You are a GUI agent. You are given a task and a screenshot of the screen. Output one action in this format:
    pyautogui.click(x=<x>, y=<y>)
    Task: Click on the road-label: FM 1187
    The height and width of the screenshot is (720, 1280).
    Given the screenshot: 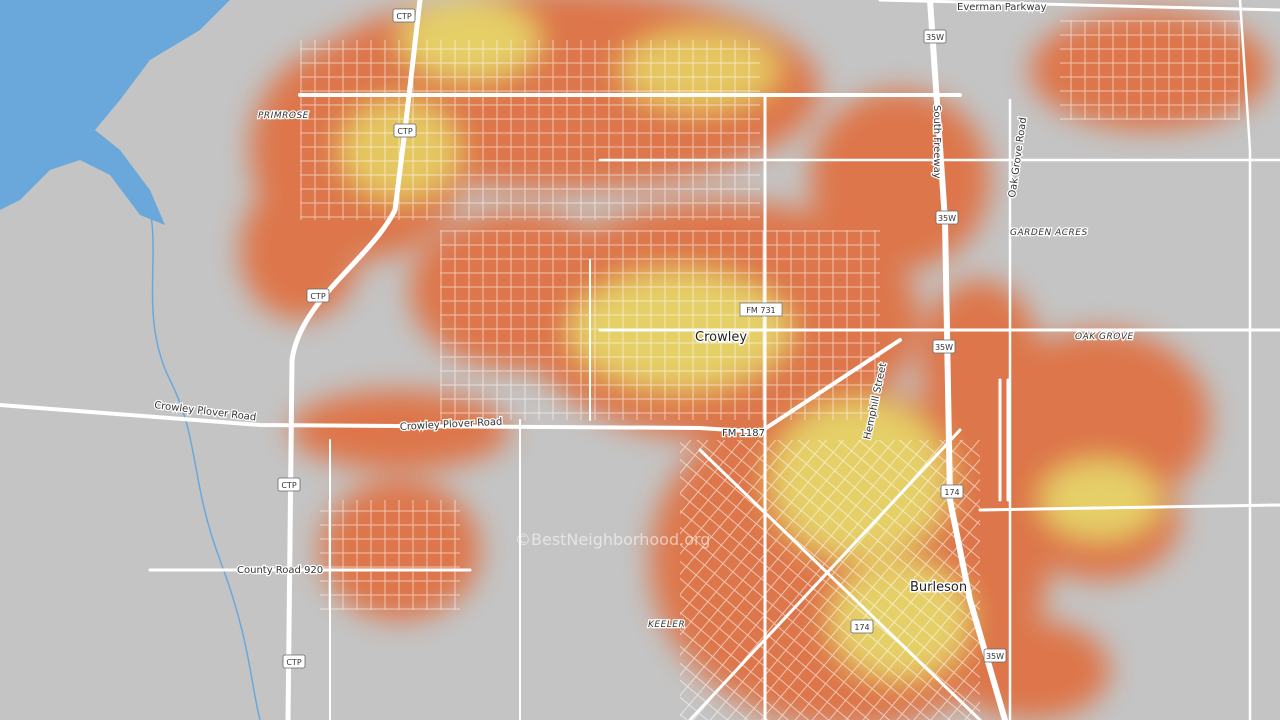 What is the action you would take?
    pyautogui.click(x=743, y=433)
    